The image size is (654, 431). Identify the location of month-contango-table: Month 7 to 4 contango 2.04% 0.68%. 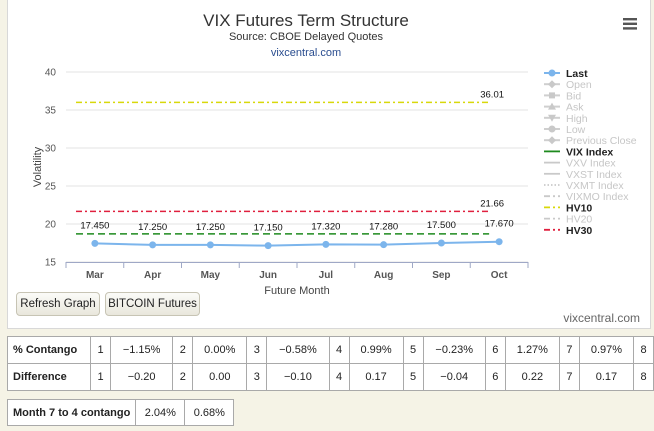
(120, 412).